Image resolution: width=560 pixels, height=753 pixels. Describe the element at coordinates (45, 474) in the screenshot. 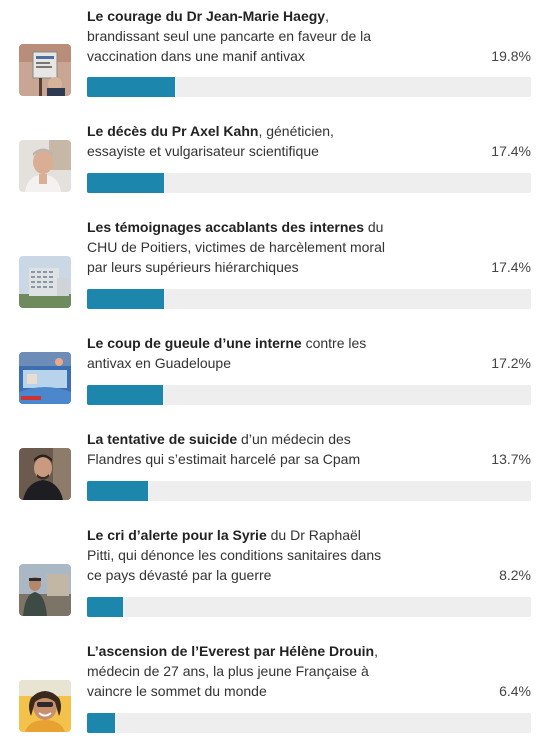

I see `doctor-portrait-thumbnail` at that location.